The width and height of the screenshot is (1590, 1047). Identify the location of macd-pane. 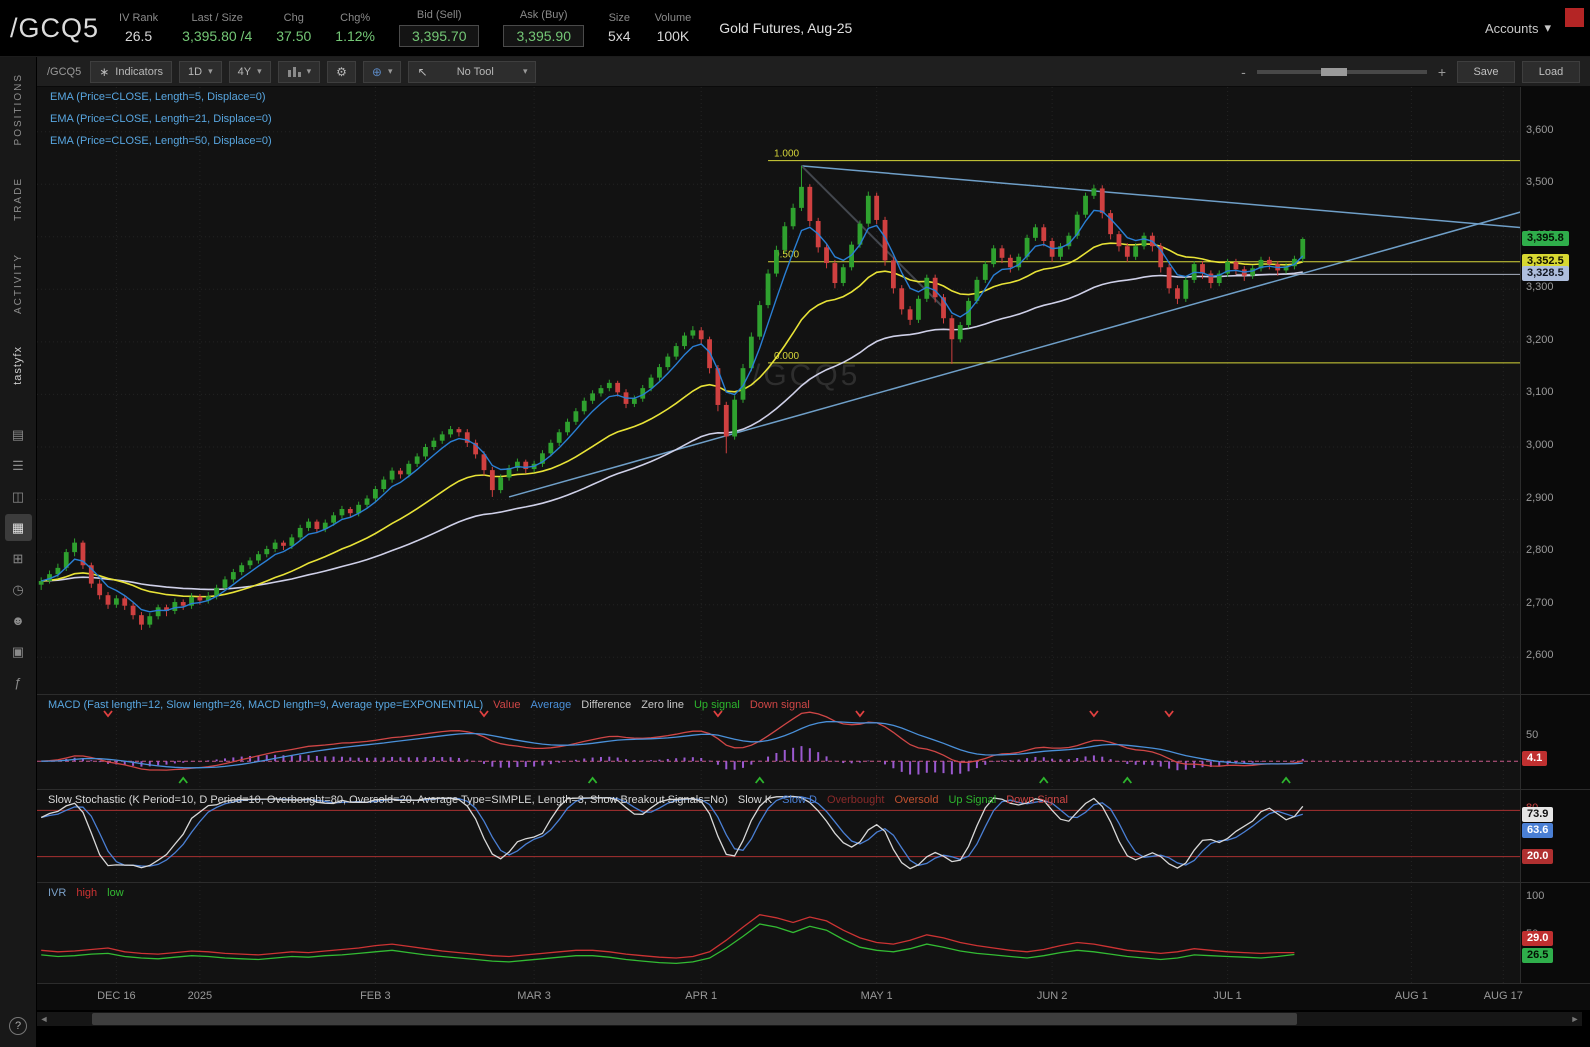
(778, 741).